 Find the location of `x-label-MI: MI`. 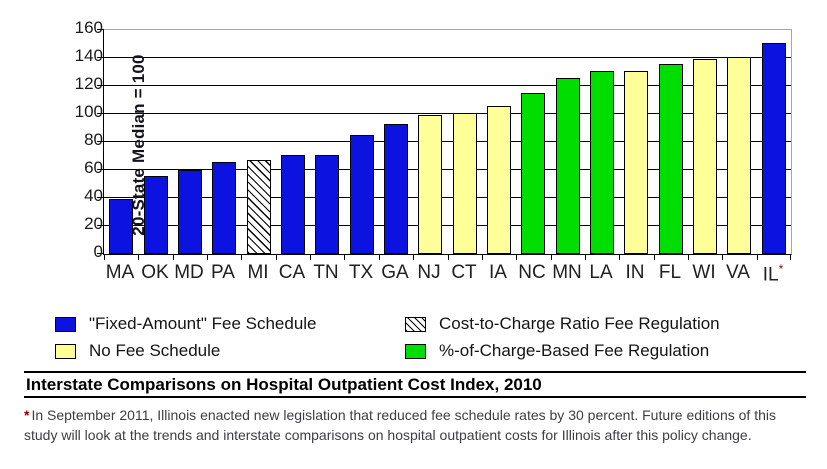

x-label-MI: MI is located at coordinates (258, 272).